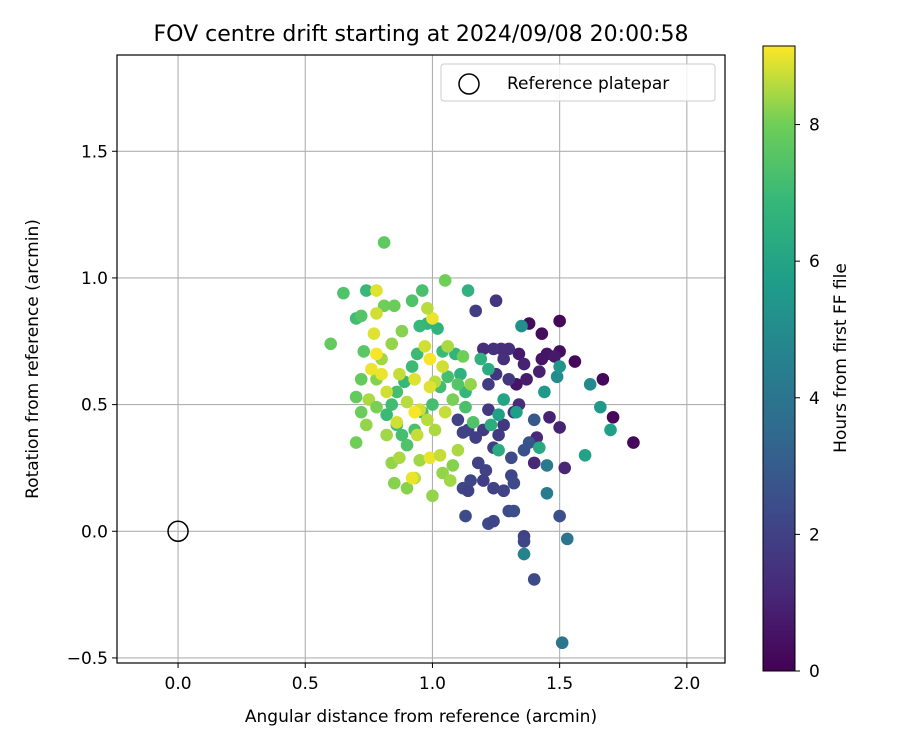  Describe the element at coordinates (814, 262) in the screenshot. I see `colorbar-tick-label: 6` at that location.